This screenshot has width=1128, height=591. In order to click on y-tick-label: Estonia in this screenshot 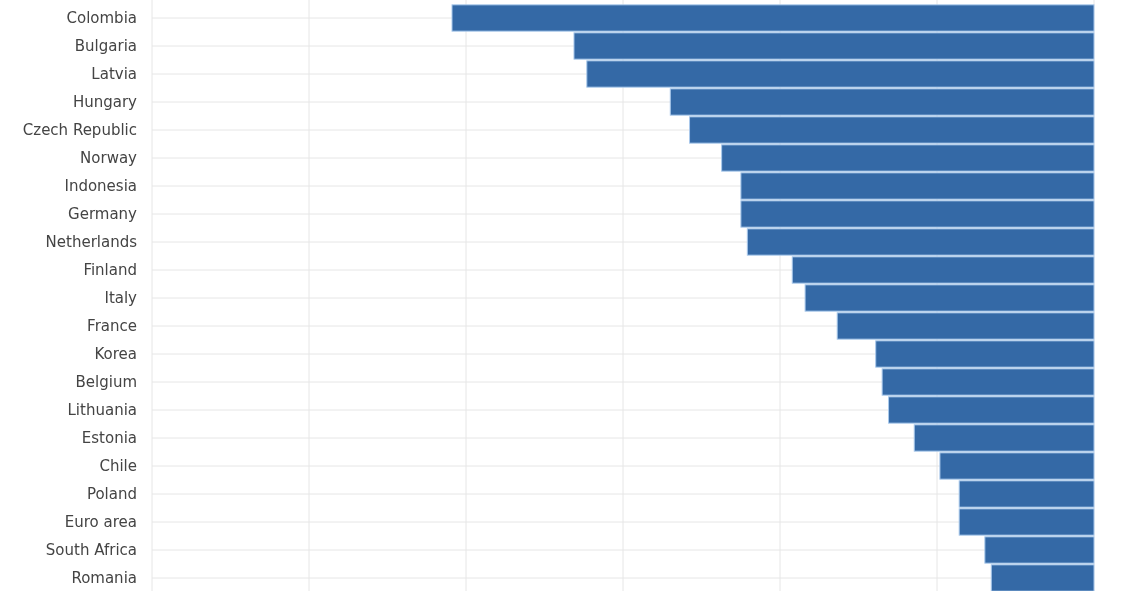, I will do `click(109, 438)`.